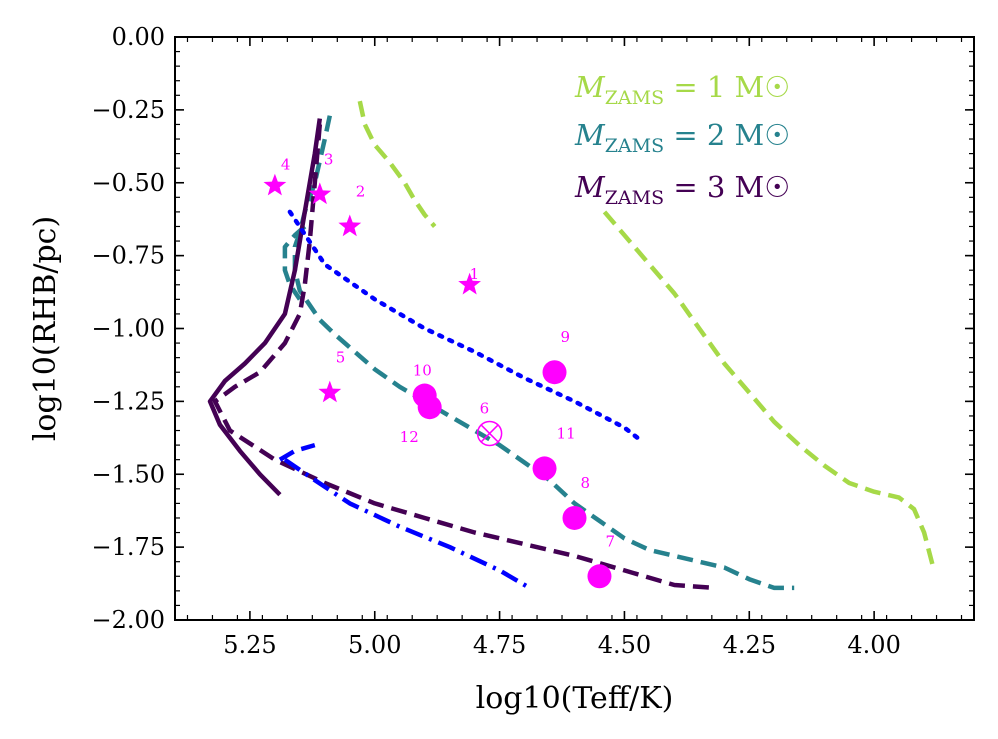  I want to click on point-label-8: 8, so click(586, 483).